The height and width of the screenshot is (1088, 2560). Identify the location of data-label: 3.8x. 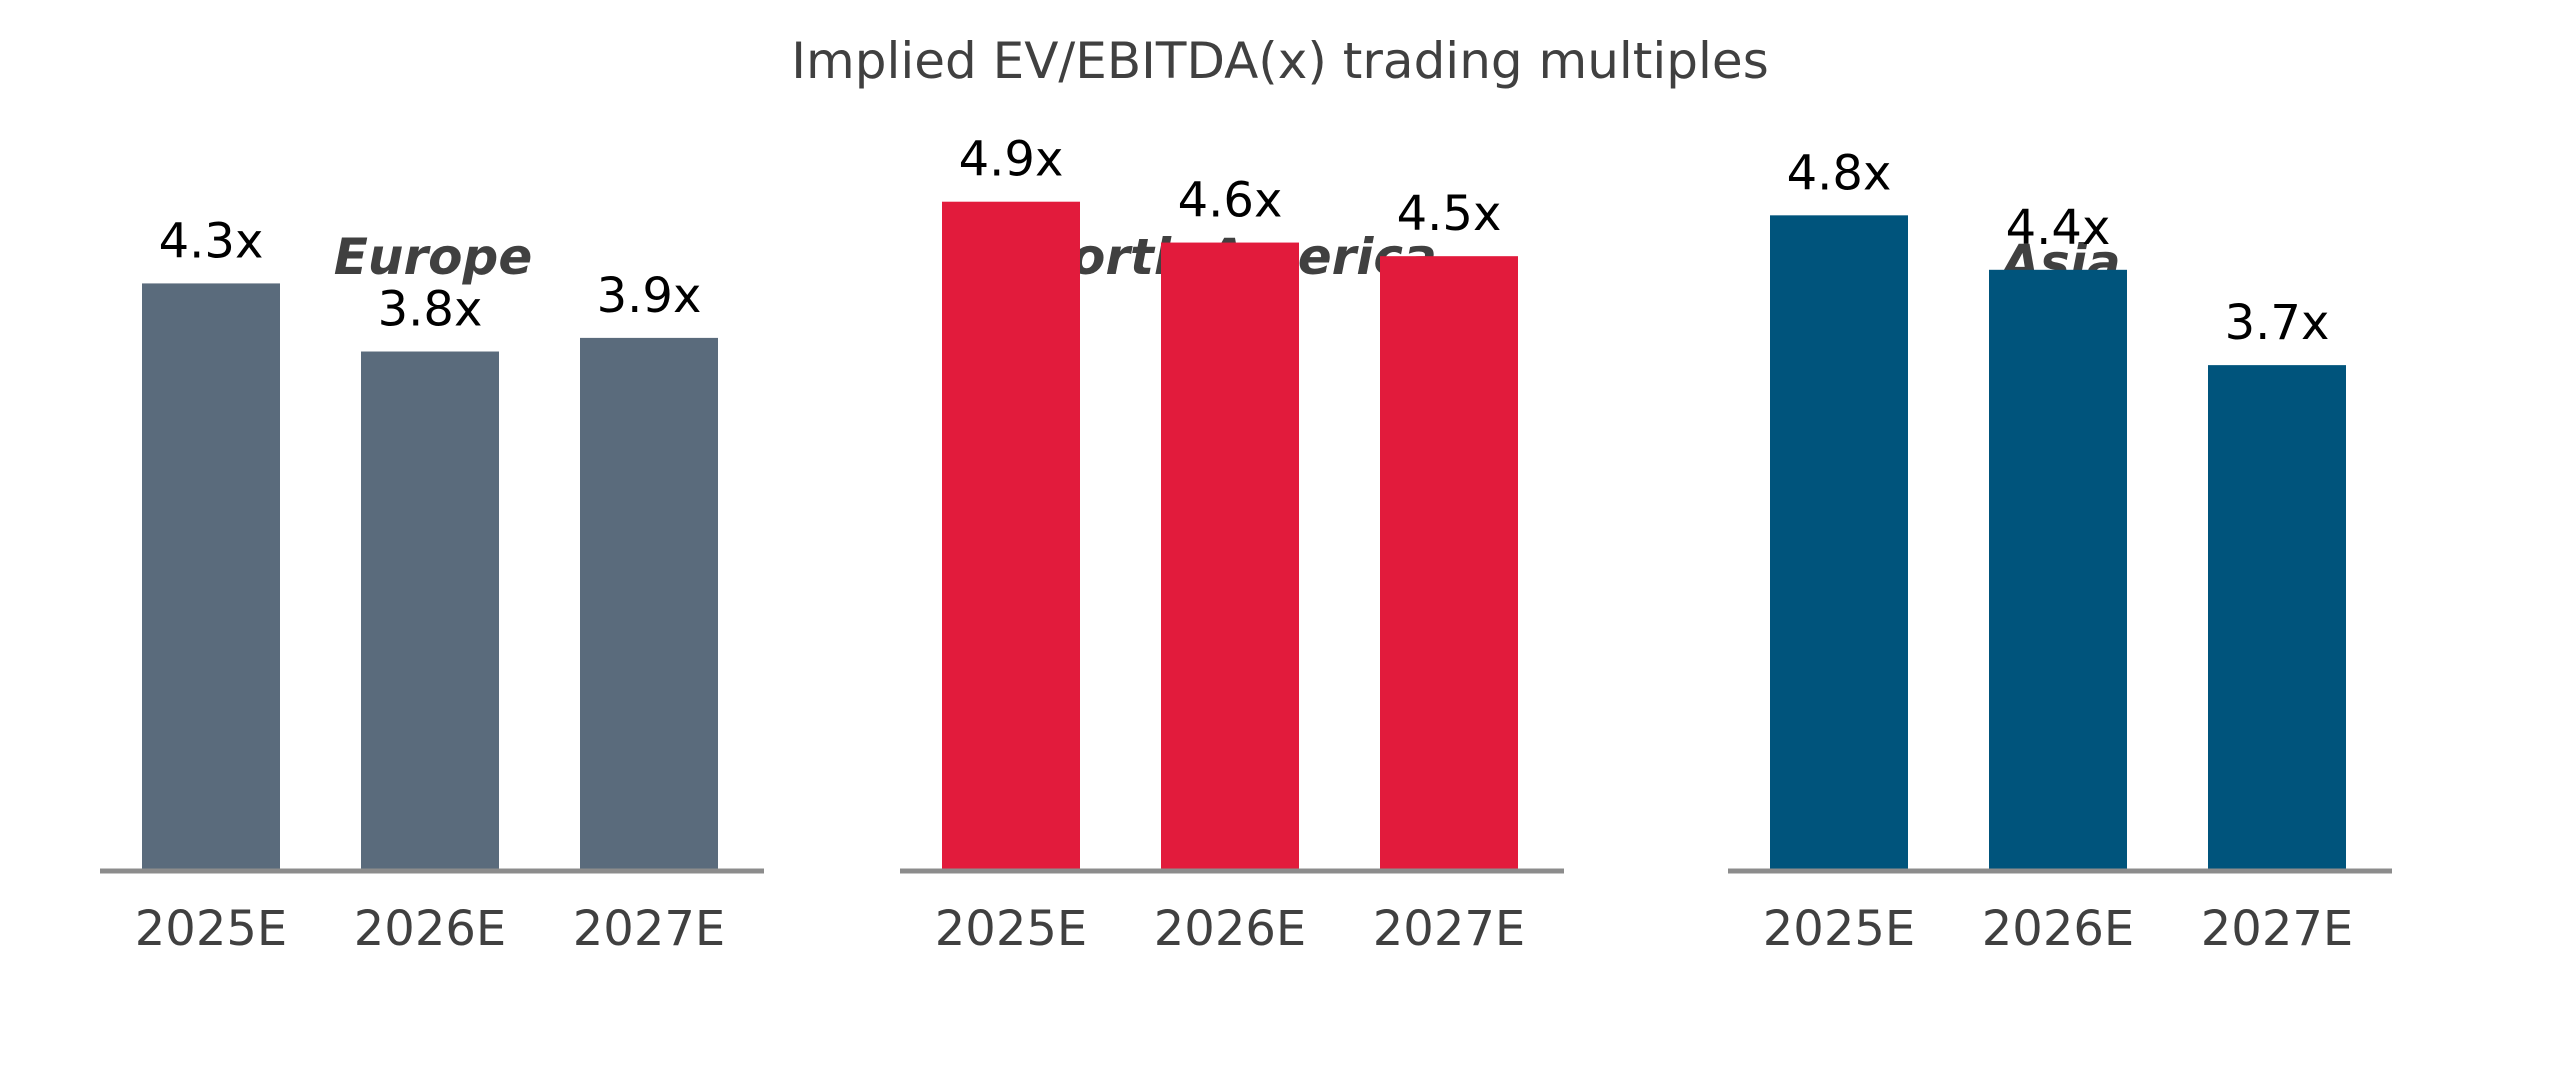
(430, 310).